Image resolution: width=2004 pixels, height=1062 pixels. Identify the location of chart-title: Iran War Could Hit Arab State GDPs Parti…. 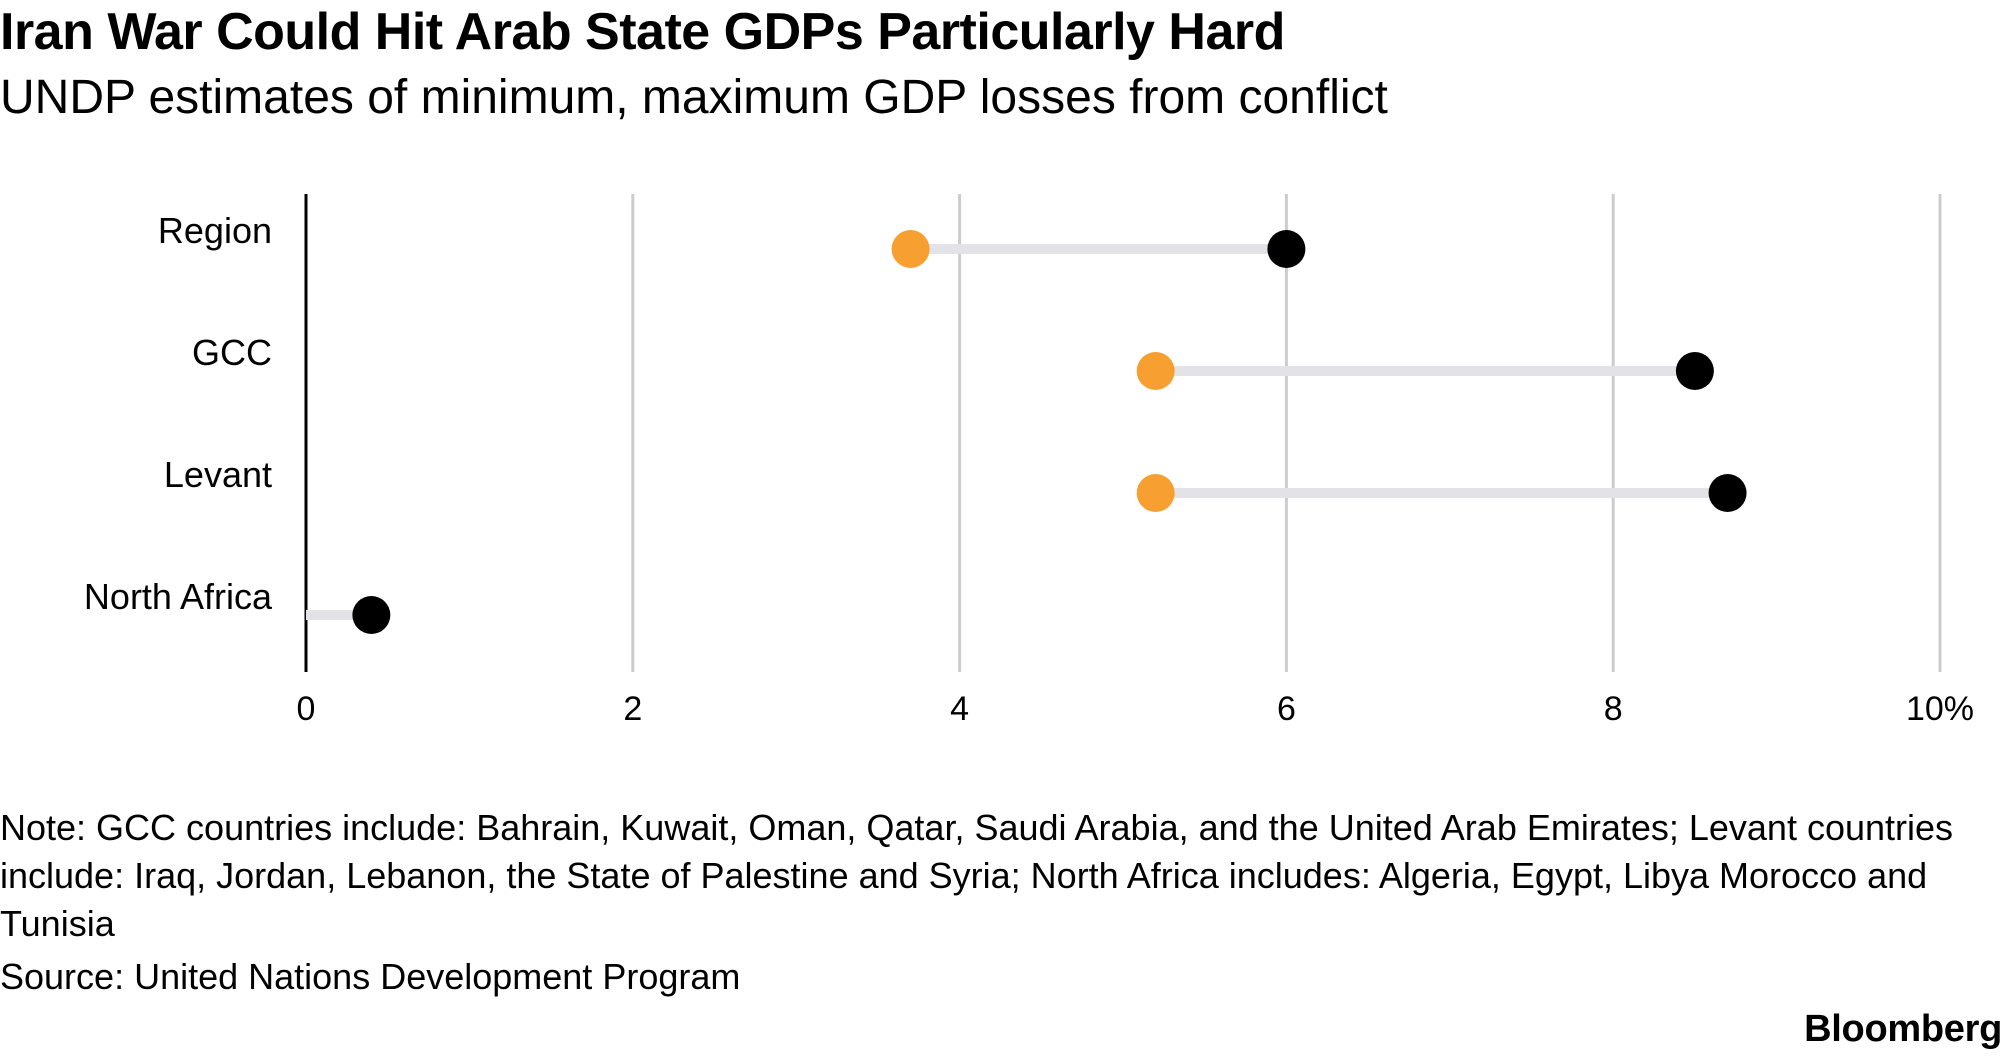
(642, 32).